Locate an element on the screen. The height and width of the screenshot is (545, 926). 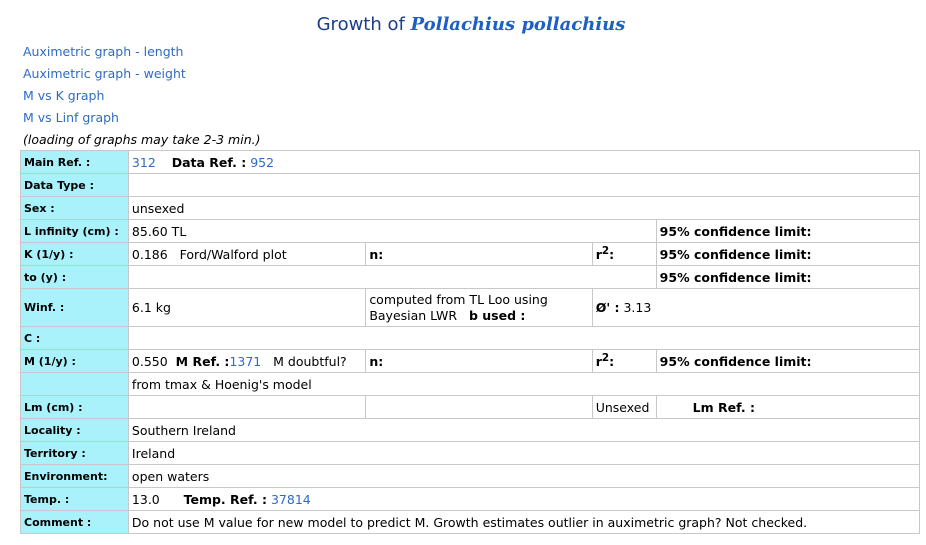
temp-ref-label: Temp. Ref. : is located at coordinates (225, 499).